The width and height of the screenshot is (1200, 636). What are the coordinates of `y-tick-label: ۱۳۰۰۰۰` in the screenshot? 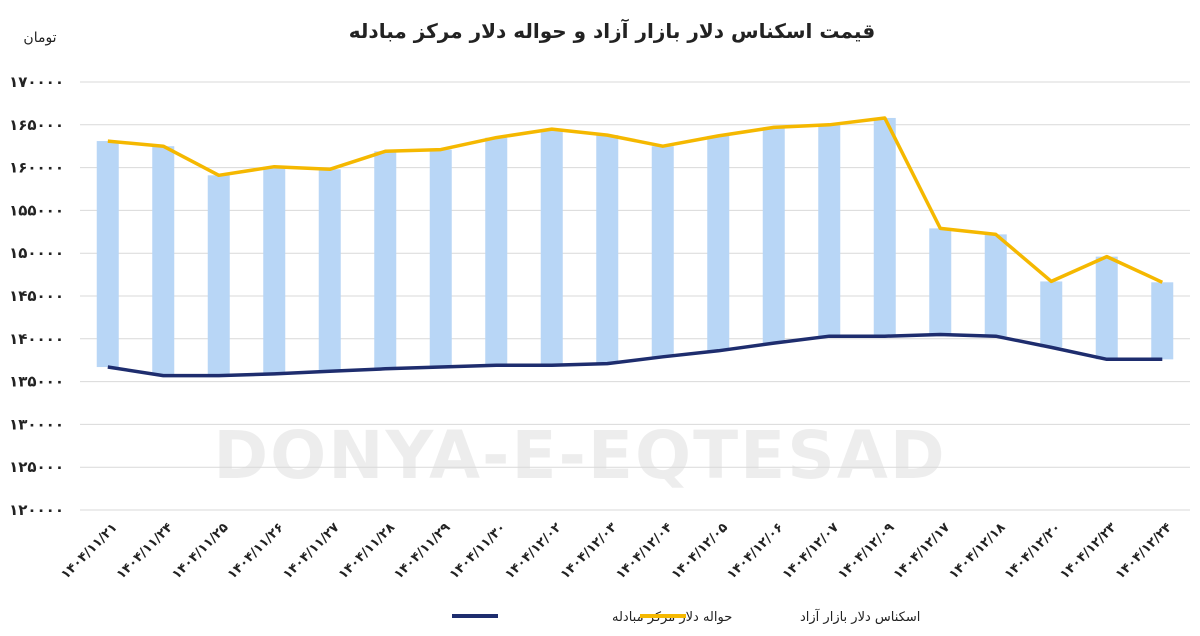 It's located at (36, 424).